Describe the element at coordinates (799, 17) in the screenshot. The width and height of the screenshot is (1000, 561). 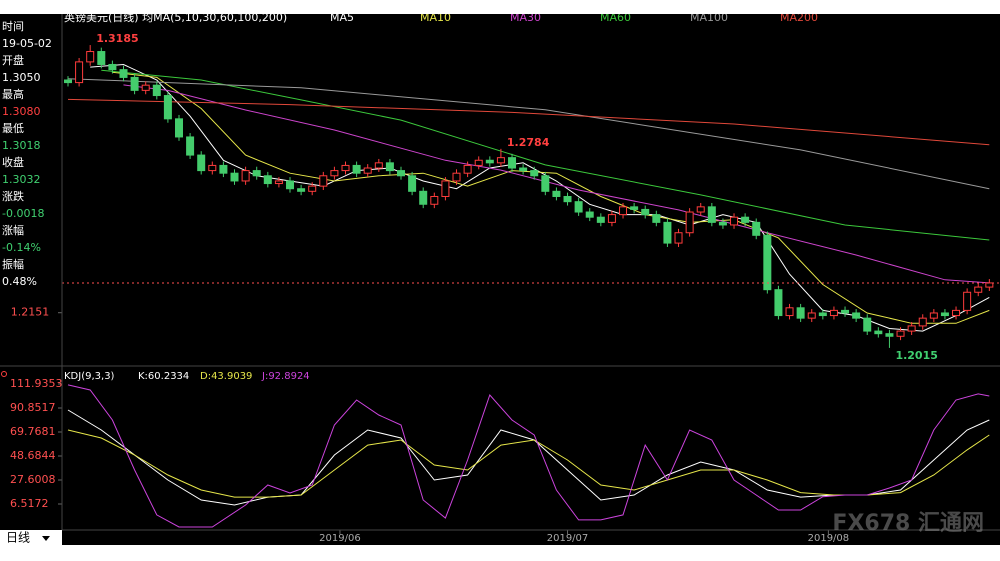
I see `legend-entry: MA200` at that location.